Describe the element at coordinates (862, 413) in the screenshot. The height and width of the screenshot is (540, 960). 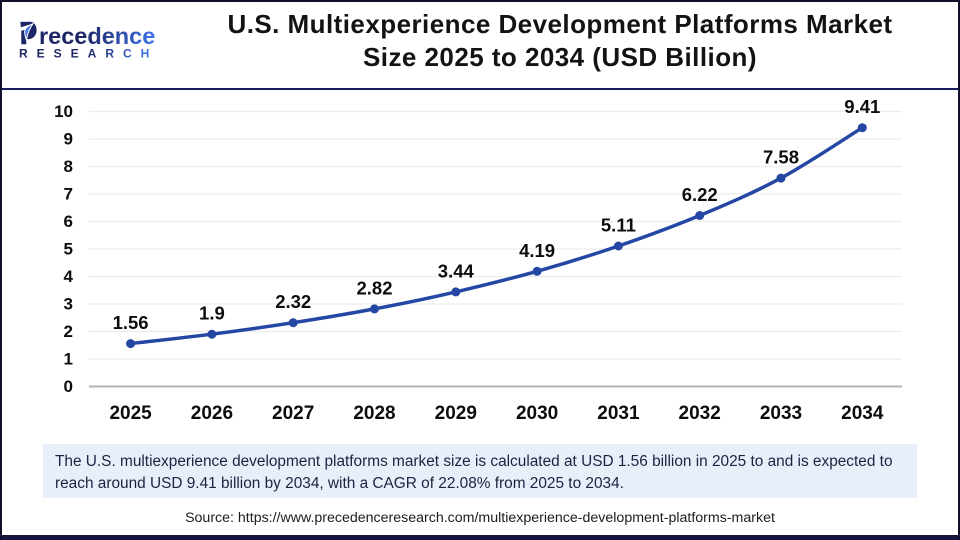
I see `svg-text: 2034` at that location.